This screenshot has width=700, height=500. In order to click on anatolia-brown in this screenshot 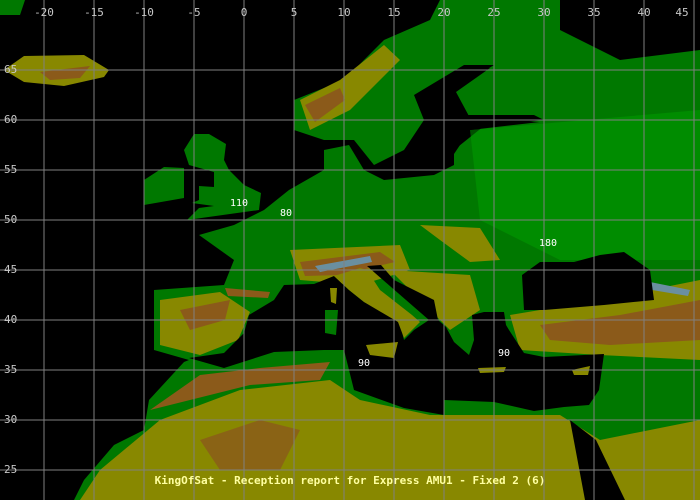, I will do `click(620, 322)`.